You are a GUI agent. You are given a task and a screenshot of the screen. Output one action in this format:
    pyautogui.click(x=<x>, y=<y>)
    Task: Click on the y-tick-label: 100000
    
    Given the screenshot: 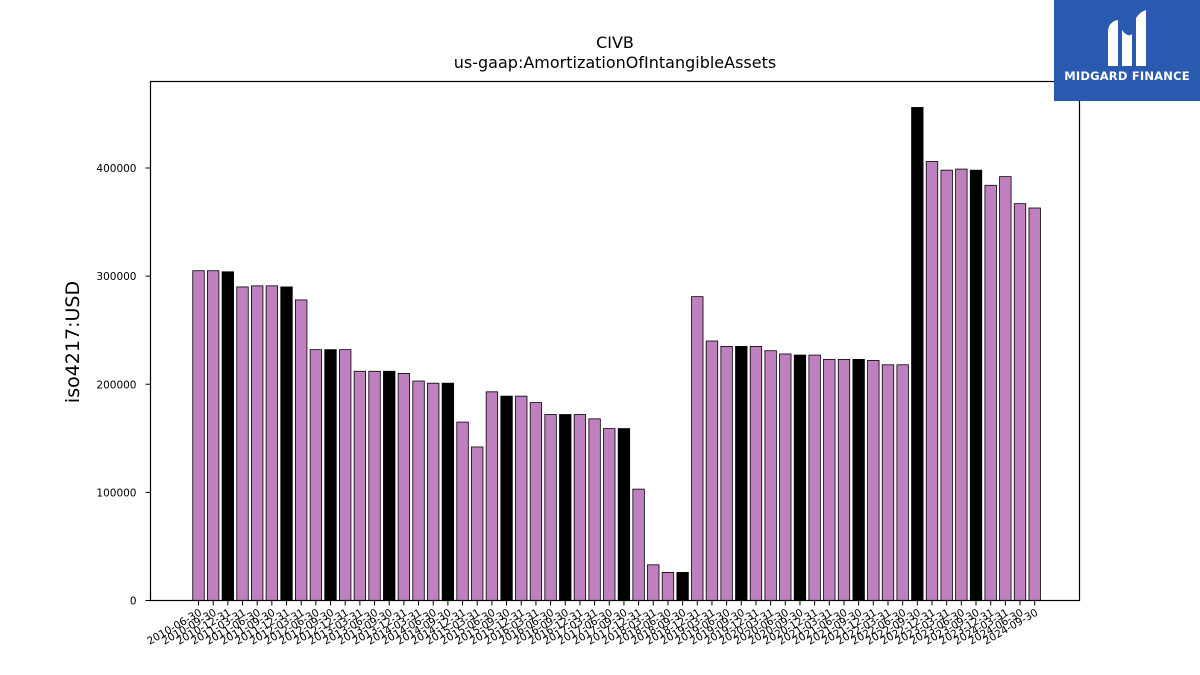 What is the action you would take?
    pyautogui.click(x=116, y=493)
    